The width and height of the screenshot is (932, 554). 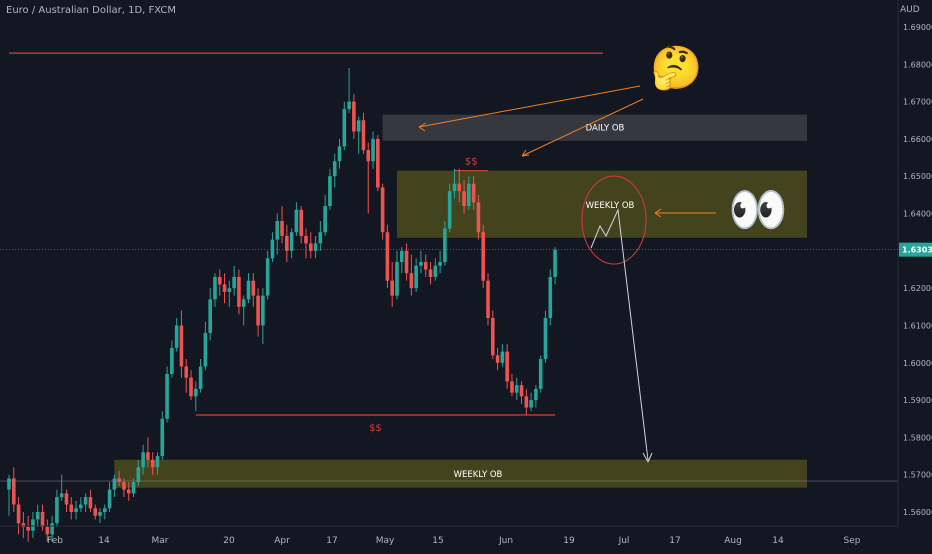 I want to click on zone-label: WEEKLY OB, so click(x=478, y=475).